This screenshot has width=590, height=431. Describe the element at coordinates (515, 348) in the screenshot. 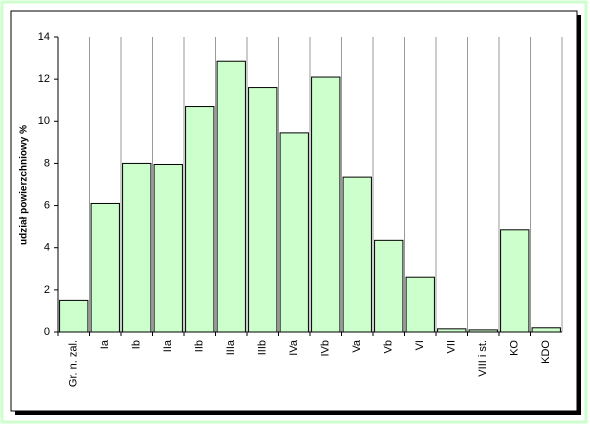

I see `x-tick-label: KO` at that location.